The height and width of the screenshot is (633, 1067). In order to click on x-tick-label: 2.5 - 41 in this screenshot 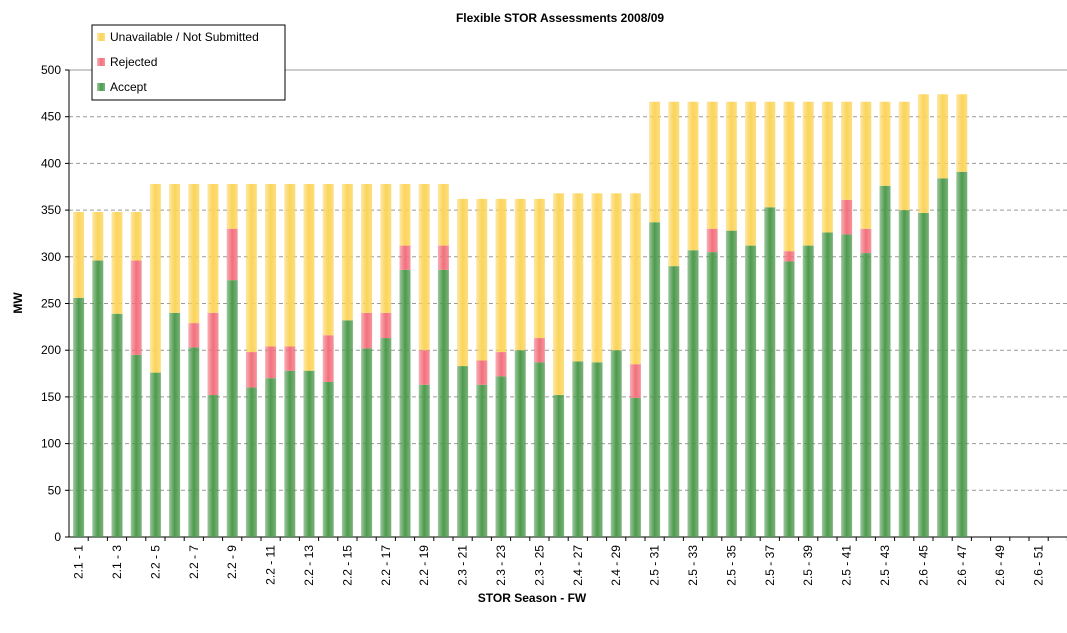, I will do `click(847, 565)`.